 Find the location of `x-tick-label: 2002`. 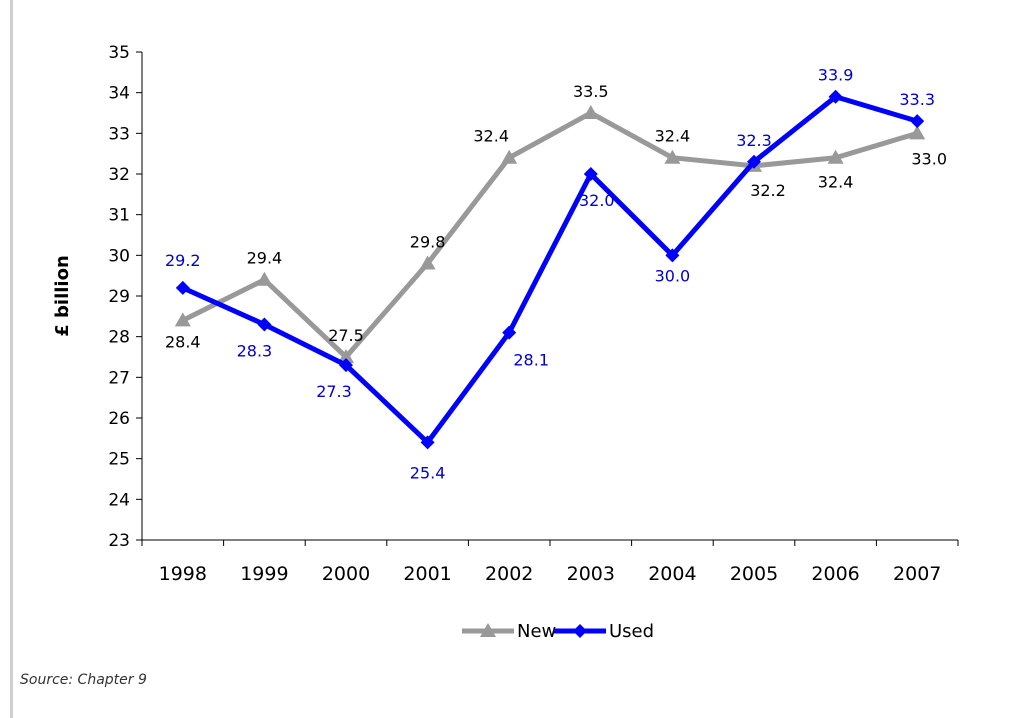

x-tick-label: 2002 is located at coordinates (509, 574).